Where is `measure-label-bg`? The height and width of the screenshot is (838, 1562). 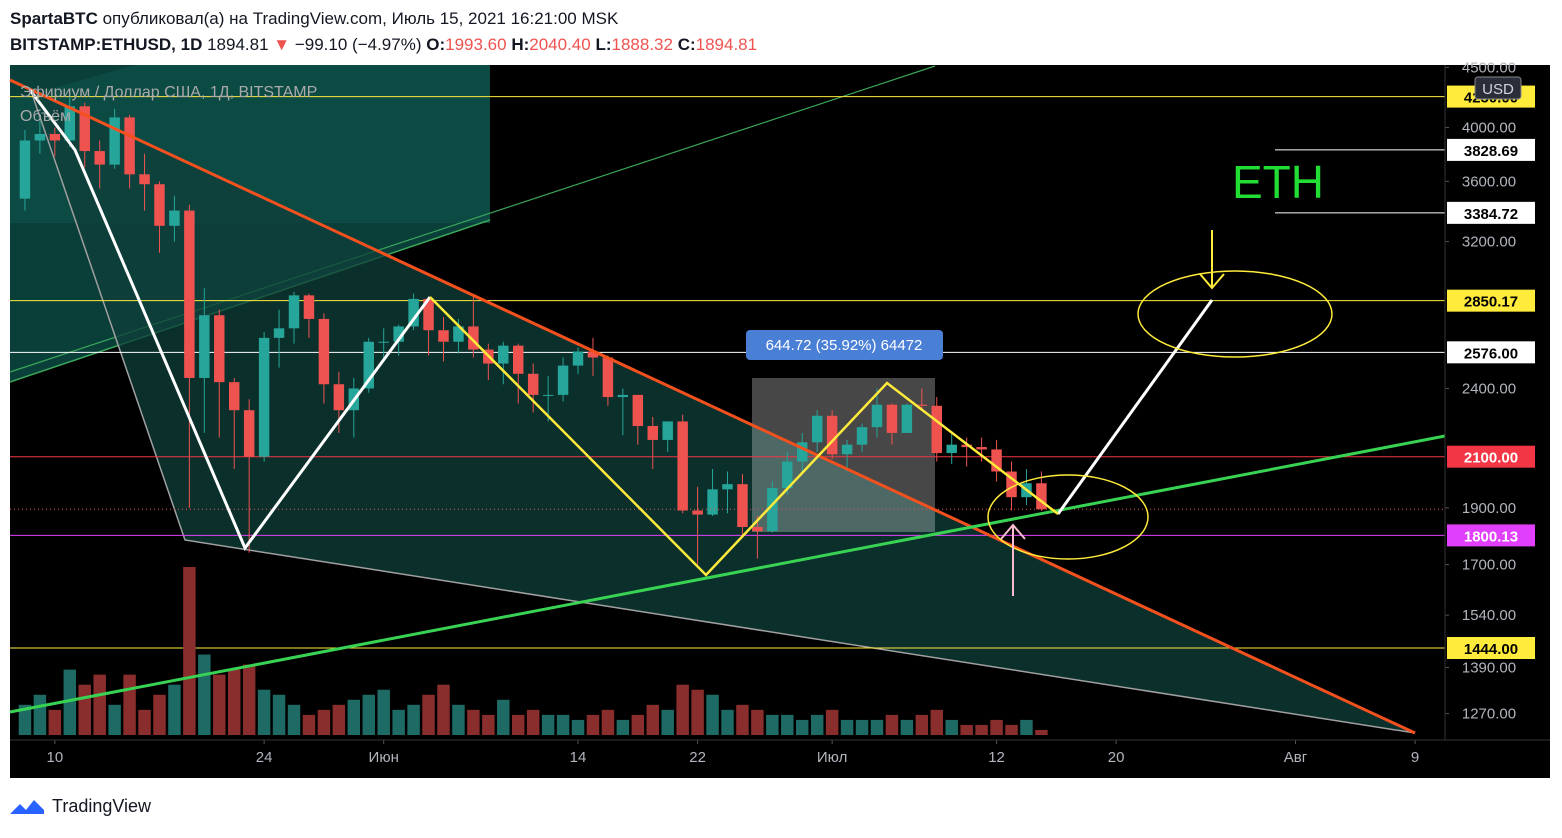 measure-label-bg is located at coordinates (844, 345).